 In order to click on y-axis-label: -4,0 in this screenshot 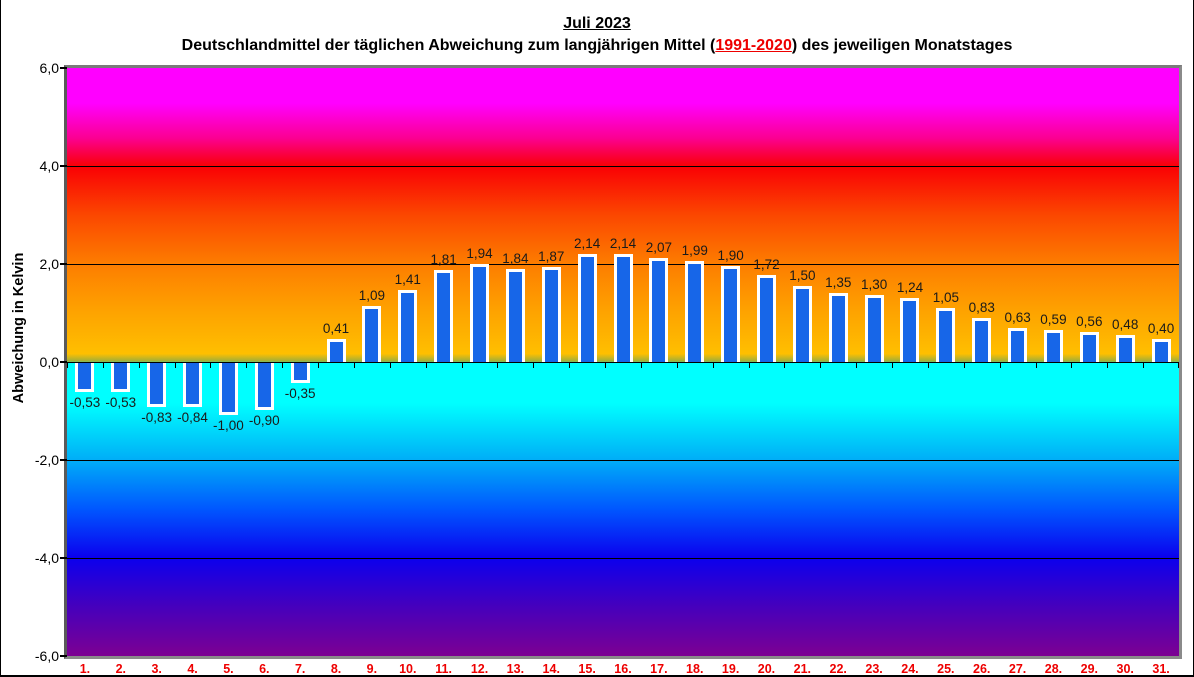, I will do `click(46, 558)`.